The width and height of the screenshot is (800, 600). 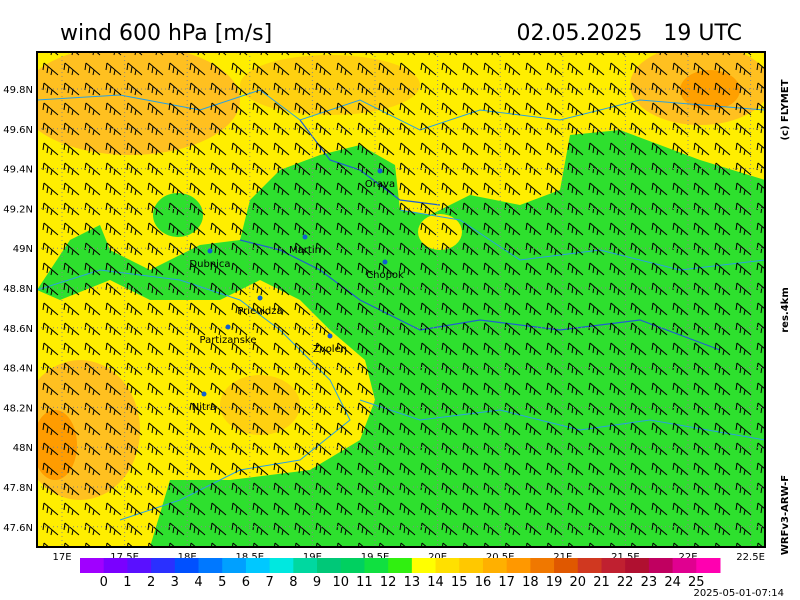 I want to click on colorbar-label: 7, so click(x=269, y=582).